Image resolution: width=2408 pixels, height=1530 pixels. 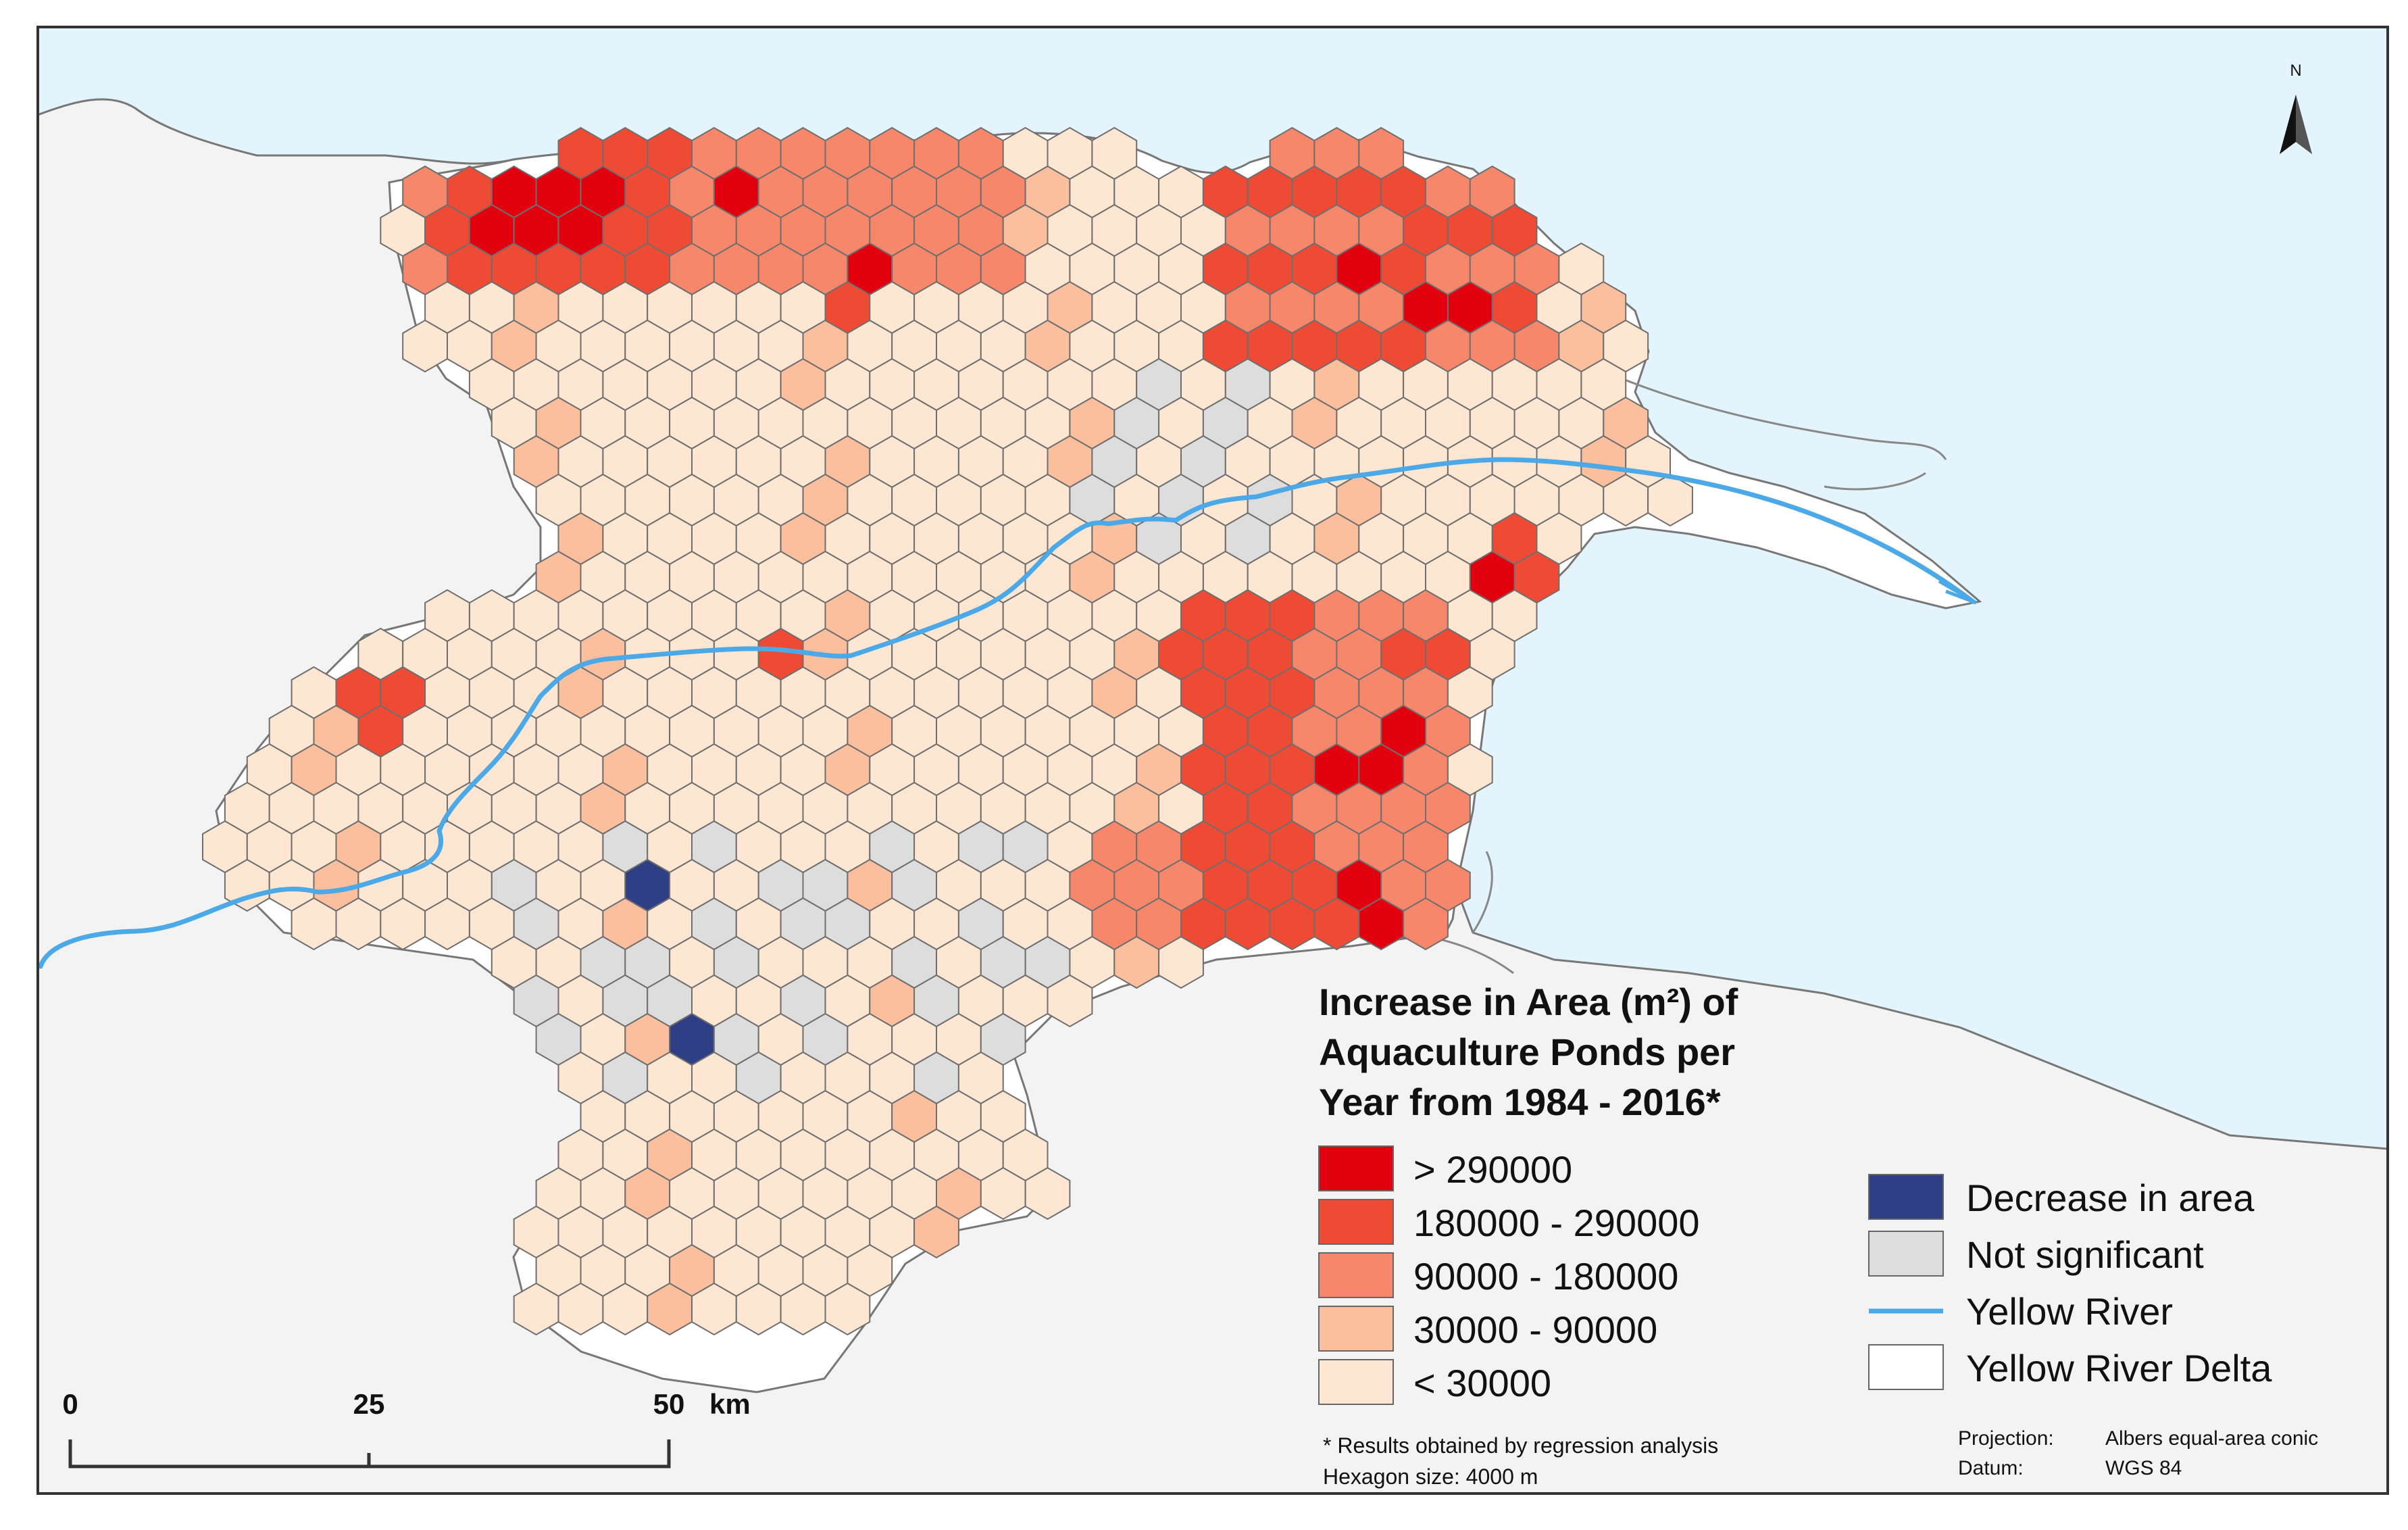 What do you see at coordinates (1906, 1367) in the screenshot?
I see `legend-swatch-delta` at bounding box center [1906, 1367].